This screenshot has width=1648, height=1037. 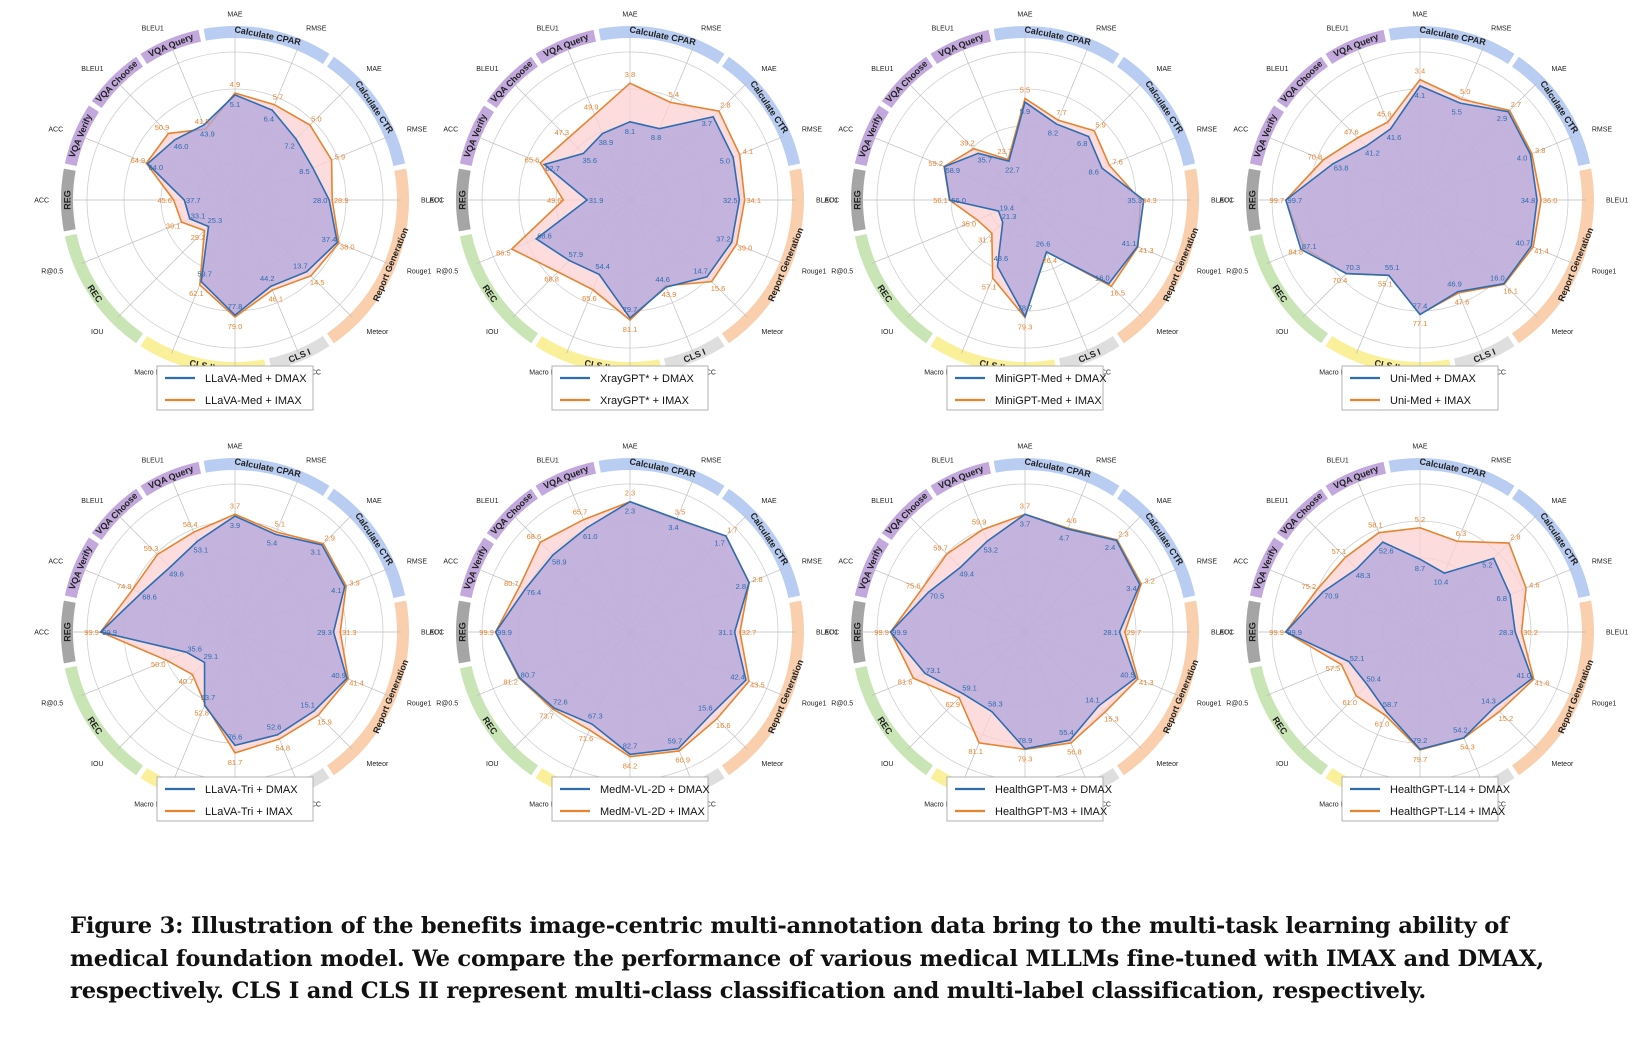 I want to click on dmax-value-label: 59.1, so click(x=969, y=687).